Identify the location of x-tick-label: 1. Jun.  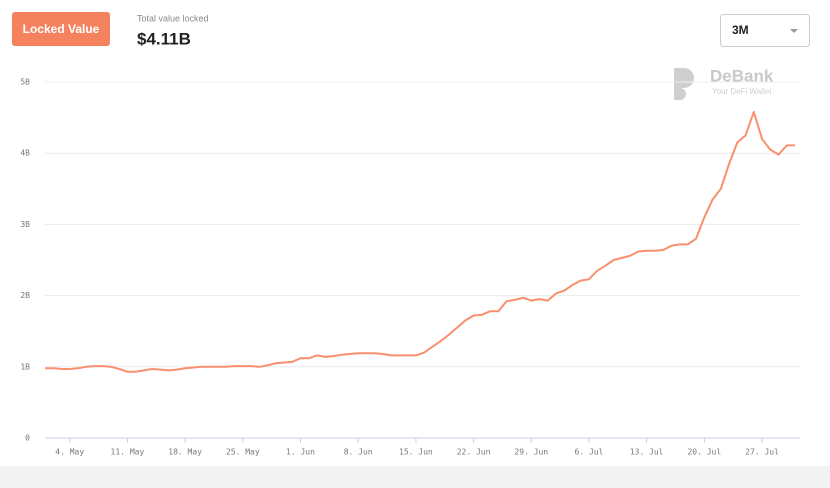
(300, 452).